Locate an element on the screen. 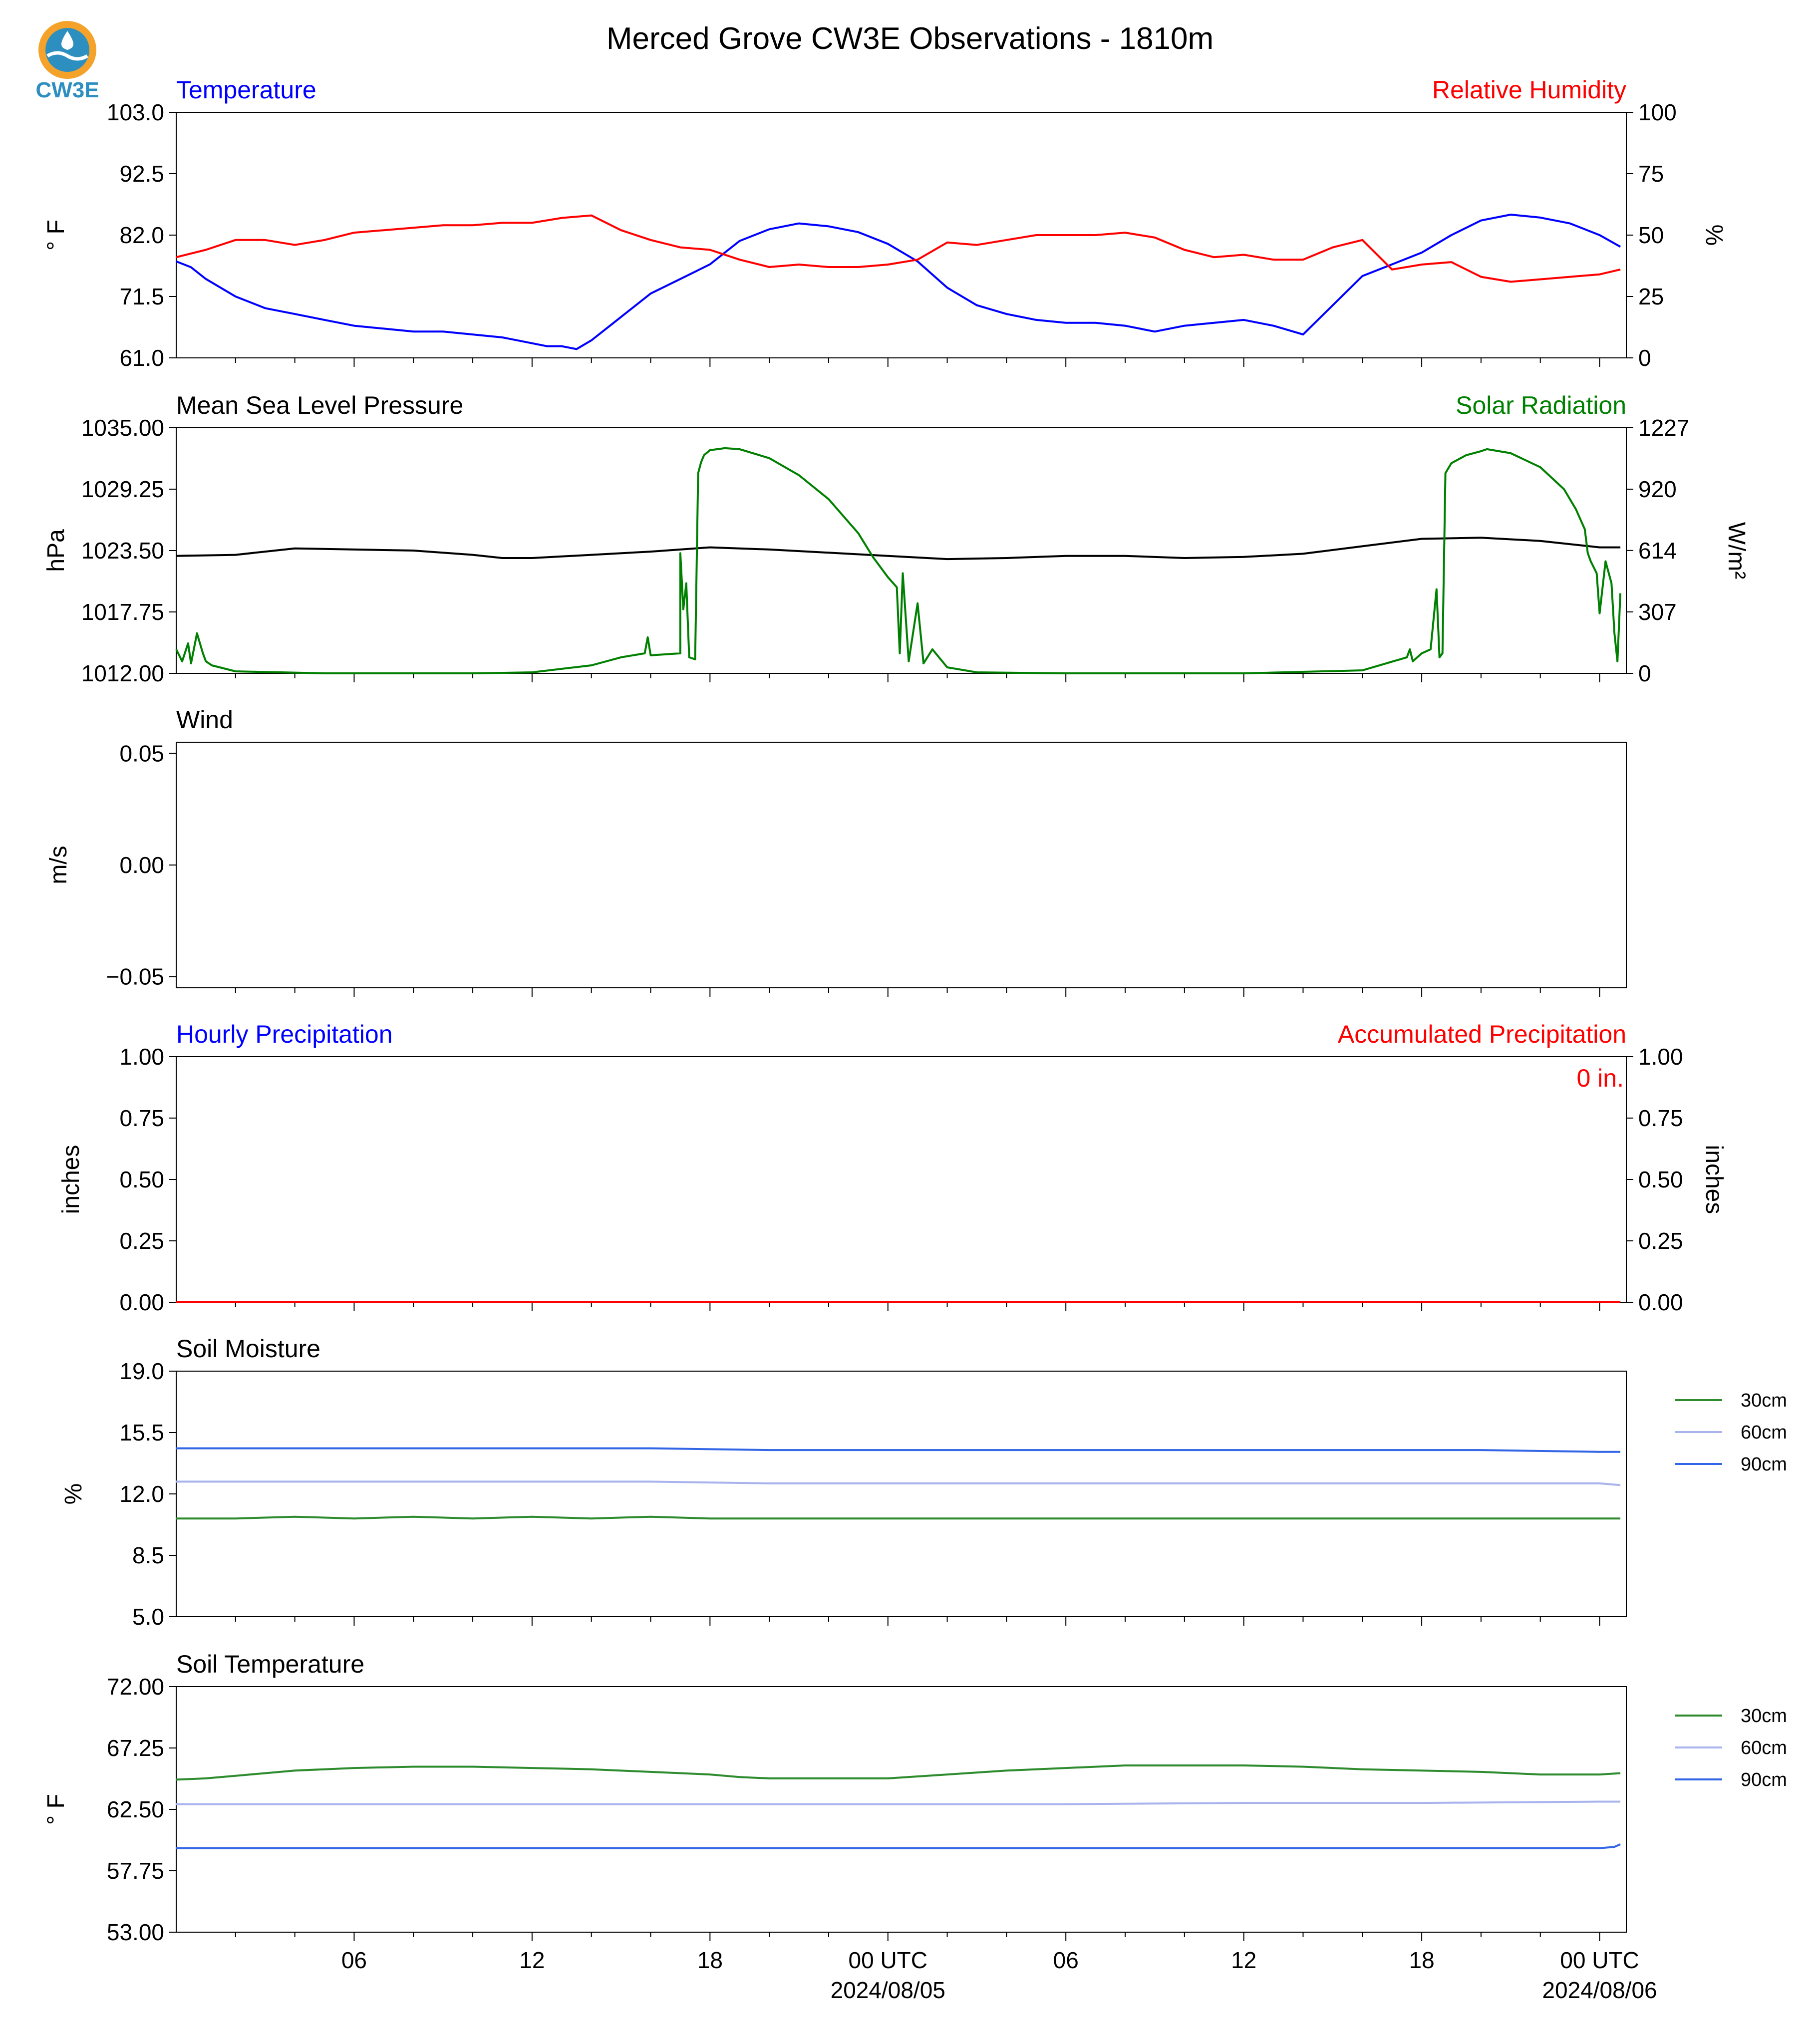 The height and width of the screenshot is (2028, 1820). y-right-axis-label: inches is located at coordinates (1714, 1179).